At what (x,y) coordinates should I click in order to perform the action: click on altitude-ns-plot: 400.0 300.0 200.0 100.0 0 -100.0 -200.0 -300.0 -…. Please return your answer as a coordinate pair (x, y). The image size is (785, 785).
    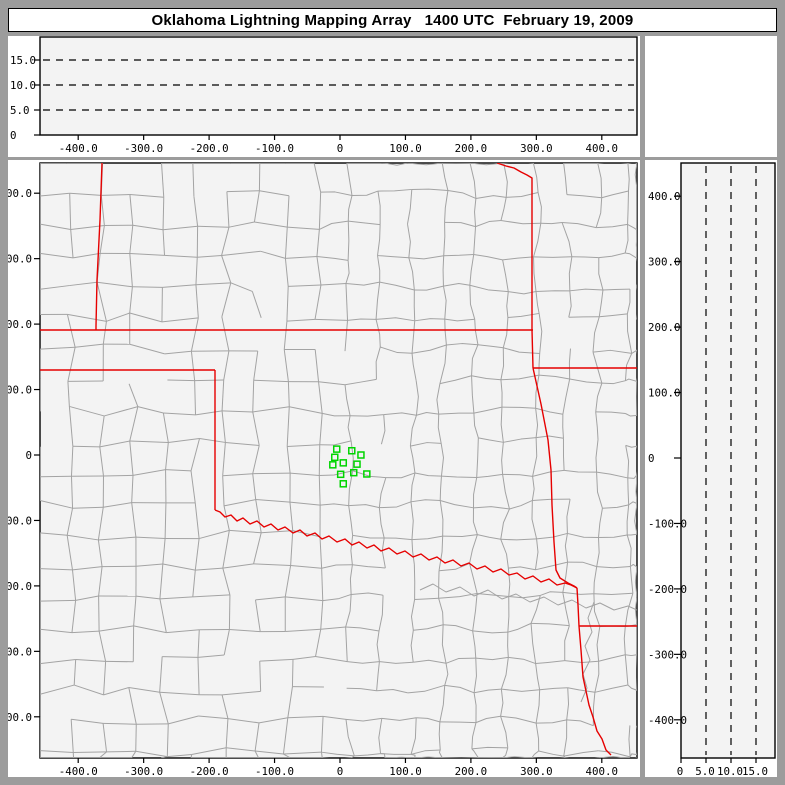
    Looking at the image, I should click on (711, 468).